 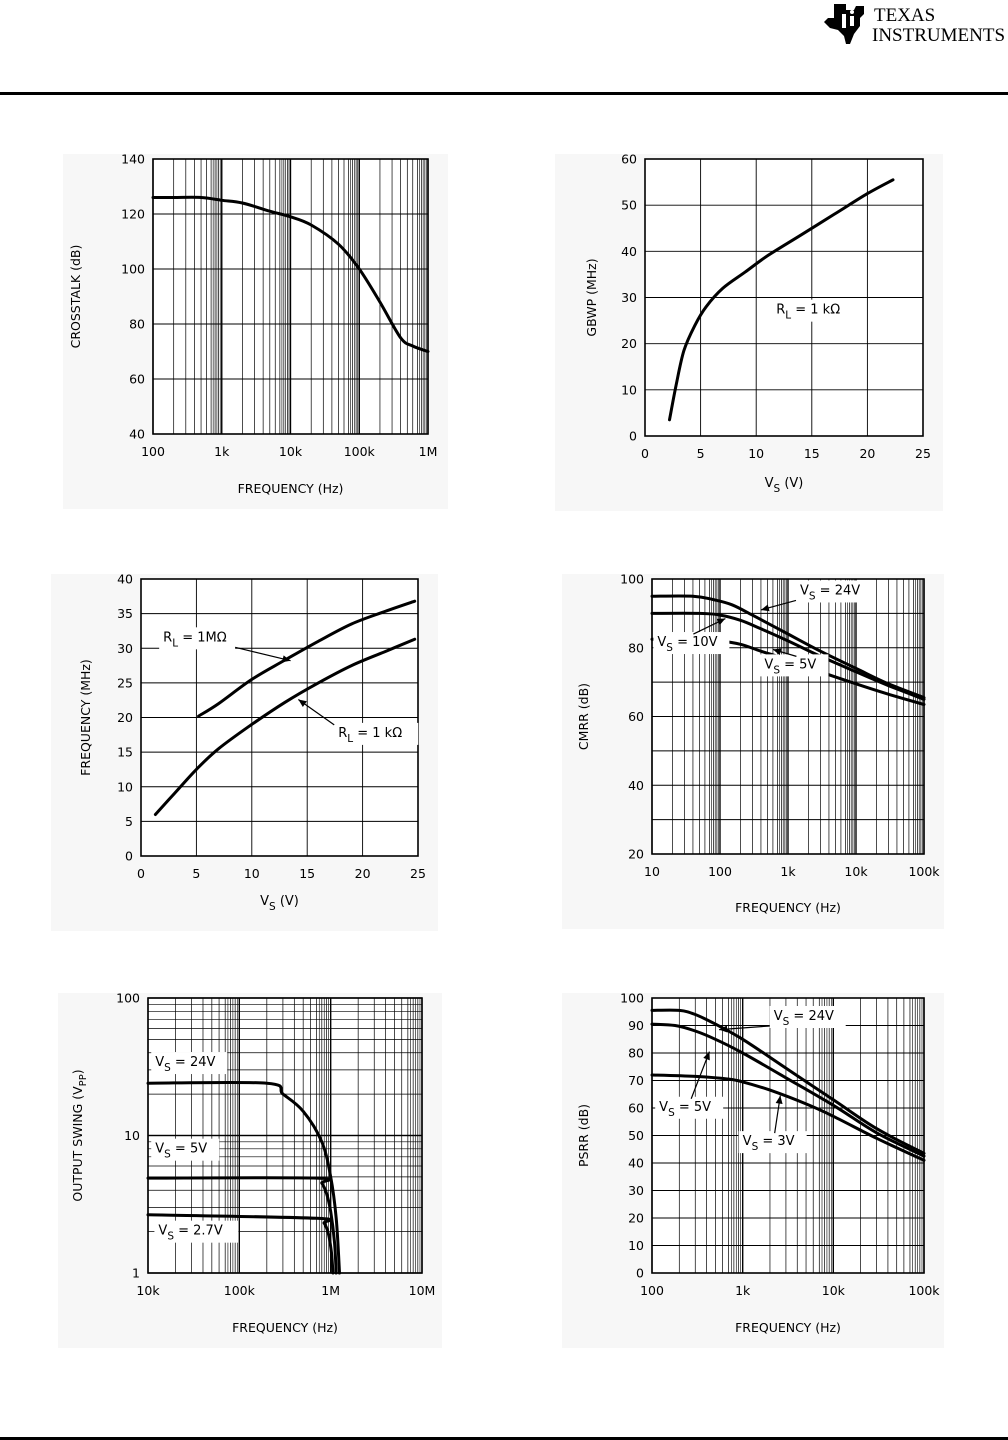 I want to click on annotation-label-1: VS = 10V, so click(x=687, y=644).